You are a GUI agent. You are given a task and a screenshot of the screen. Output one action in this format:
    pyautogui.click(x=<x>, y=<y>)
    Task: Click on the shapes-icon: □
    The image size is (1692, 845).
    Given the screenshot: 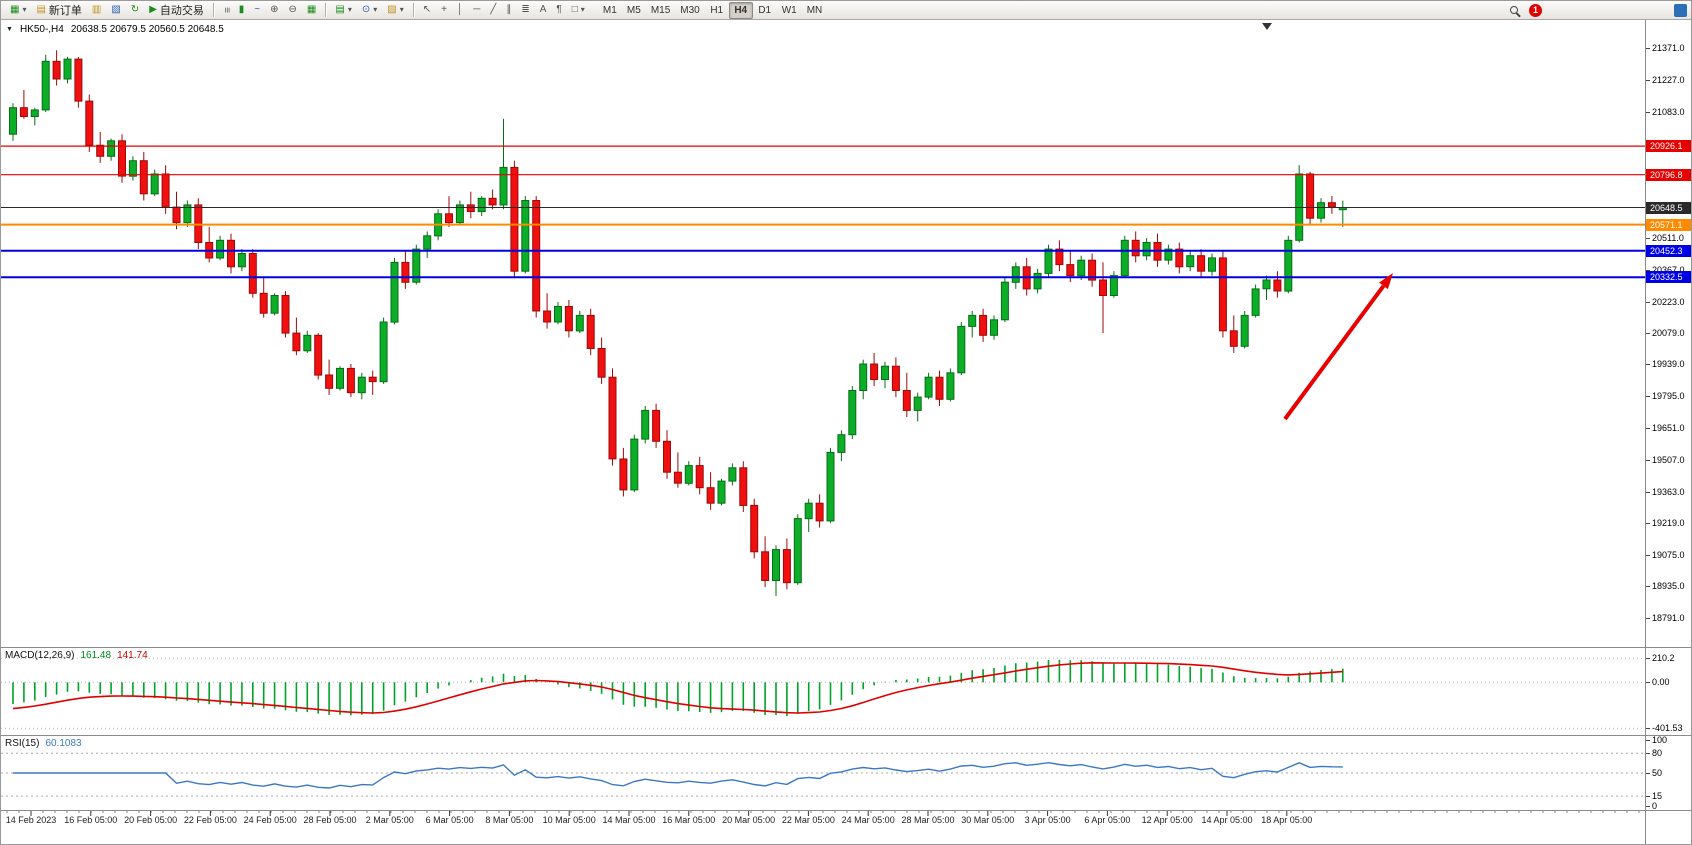 What is the action you would take?
    pyautogui.click(x=574, y=9)
    